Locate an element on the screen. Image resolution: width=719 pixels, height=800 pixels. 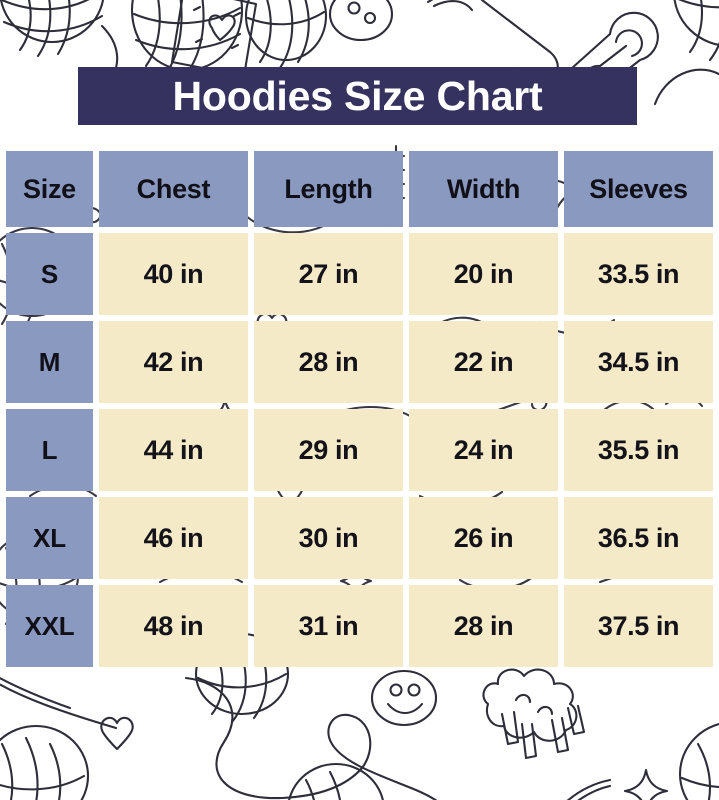
cell-length: 29 in is located at coordinates (328, 450).